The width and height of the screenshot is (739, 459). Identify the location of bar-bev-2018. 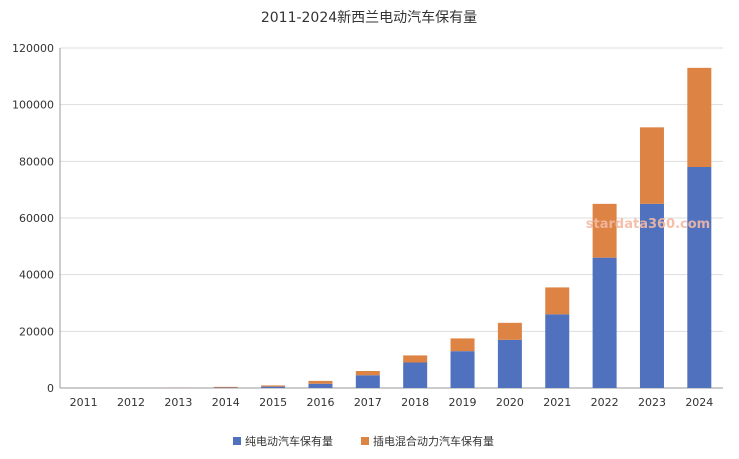
(415, 375).